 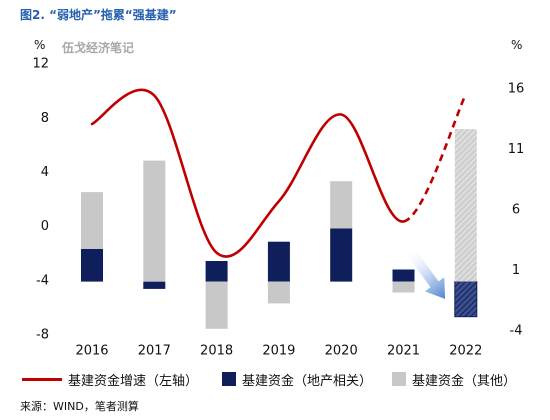 I want to click on bar-2017-property-related, so click(x=154, y=285).